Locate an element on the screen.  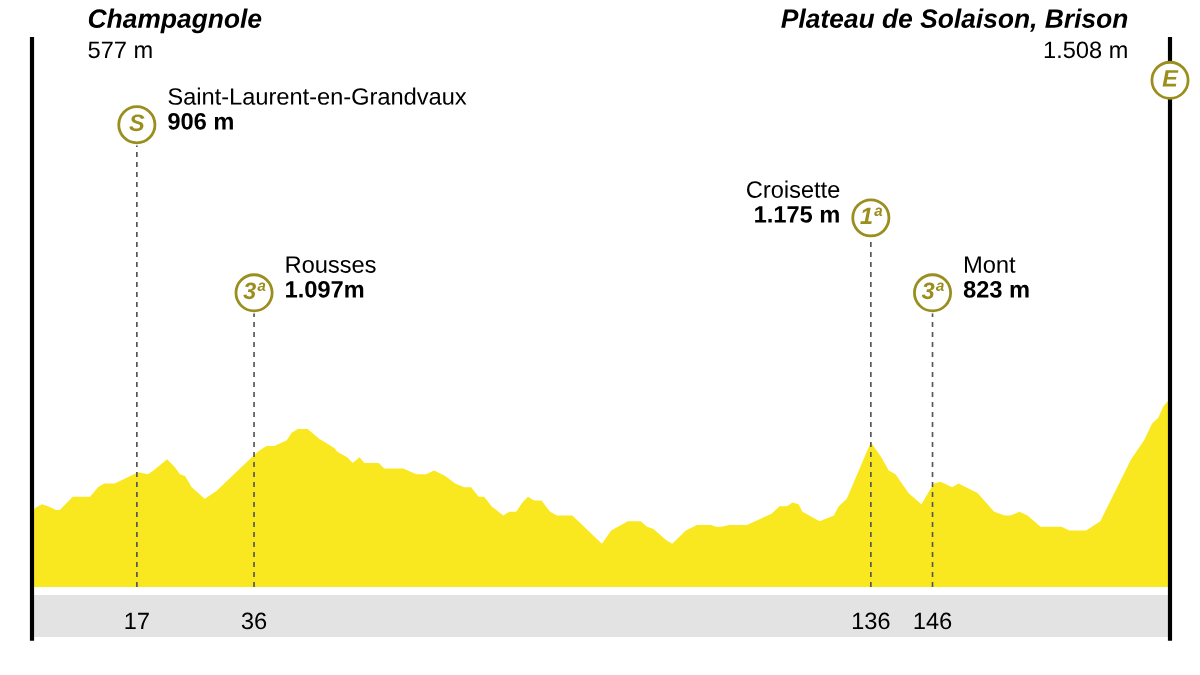
ref-line-label: Croisette 1.175 m is located at coordinates (793, 201).